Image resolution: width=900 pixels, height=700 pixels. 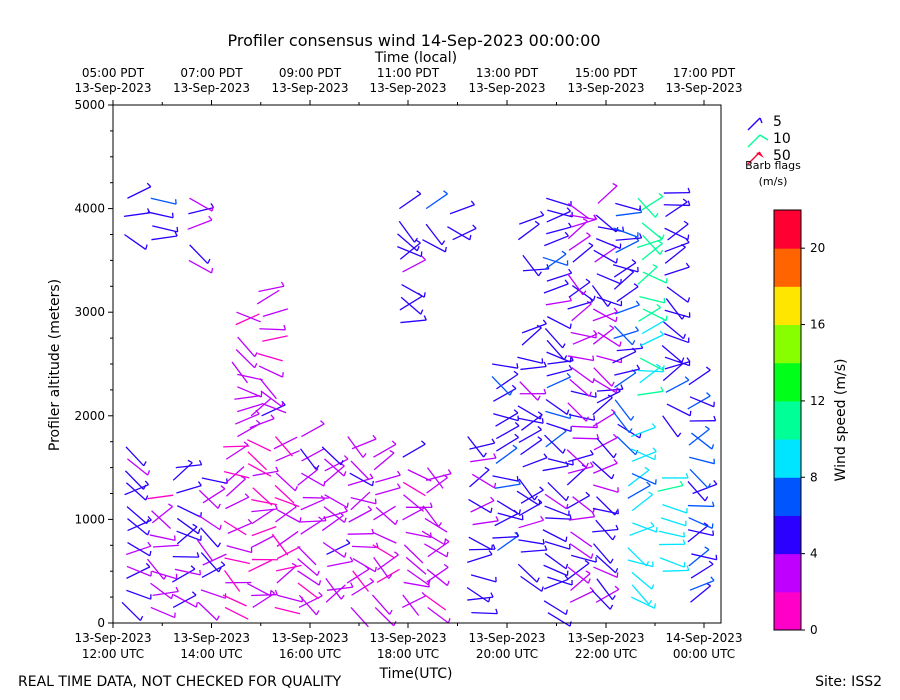 What do you see at coordinates (703, 88) in the screenshot?
I see `top-x-tick-label: 13-Sep-2023` at bounding box center [703, 88].